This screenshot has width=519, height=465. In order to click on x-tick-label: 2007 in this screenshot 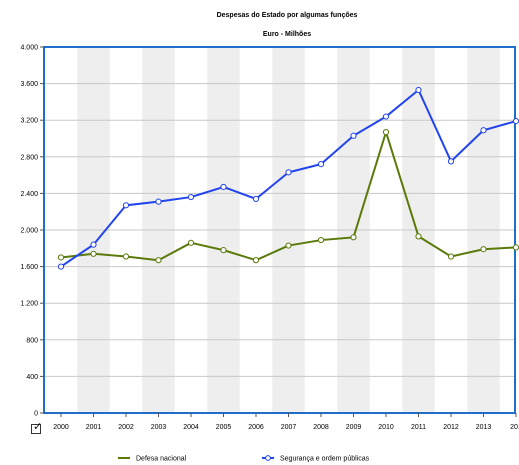, I will do `click(289, 427)`.